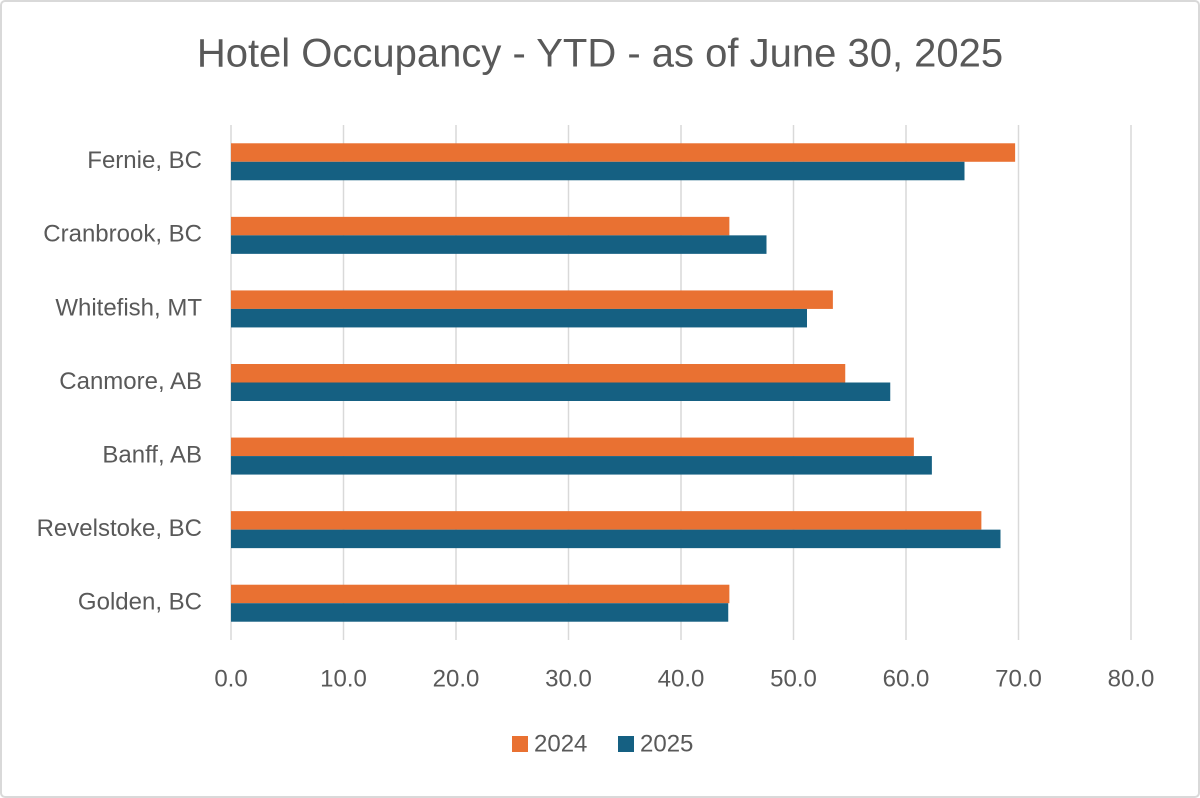 Image resolution: width=1200 pixels, height=798 pixels. Describe the element at coordinates (130, 381) in the screenshot. I see `y-tick-label: Canmore, AB` at that location.